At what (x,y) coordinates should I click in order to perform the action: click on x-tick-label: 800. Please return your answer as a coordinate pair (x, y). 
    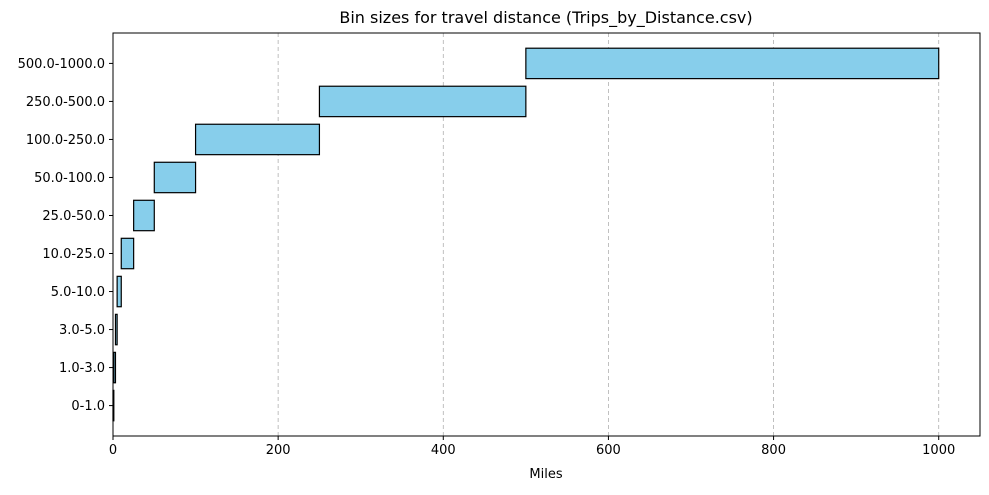
    Looking at the image, I should click on (773, 450).